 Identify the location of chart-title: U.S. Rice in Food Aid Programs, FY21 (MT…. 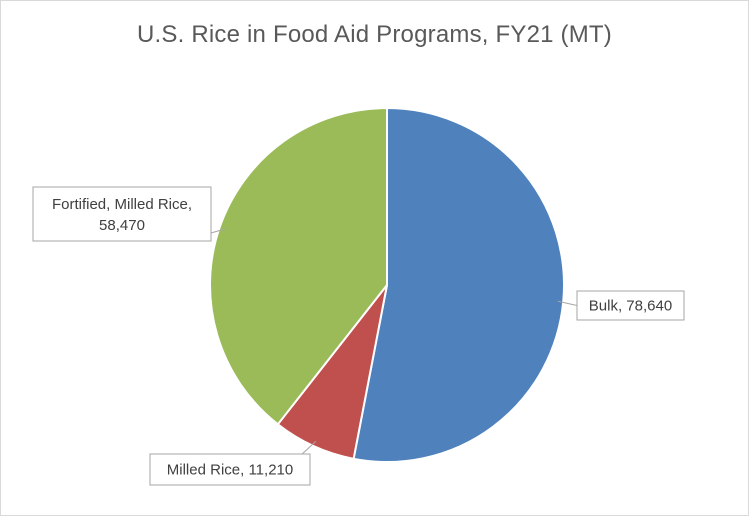
(374, 34).